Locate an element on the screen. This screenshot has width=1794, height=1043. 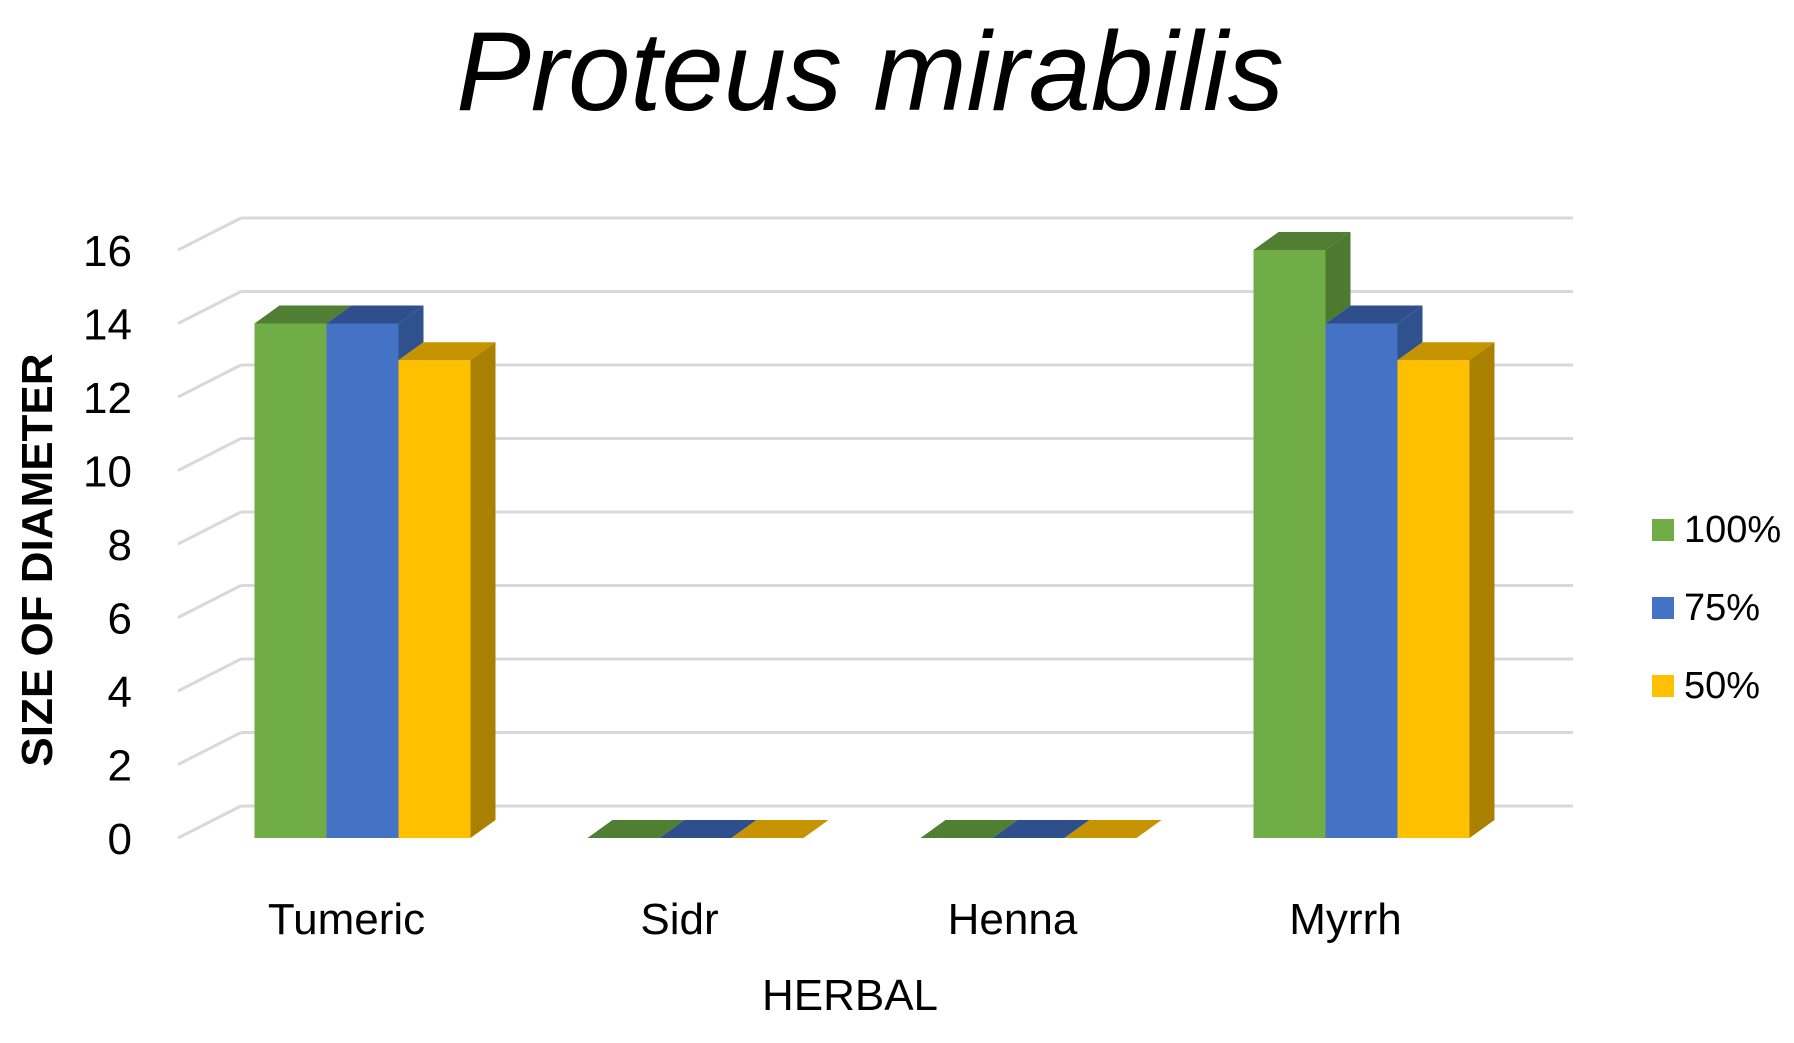
legend-entry: 50% is located at coordinates (1706, 686).